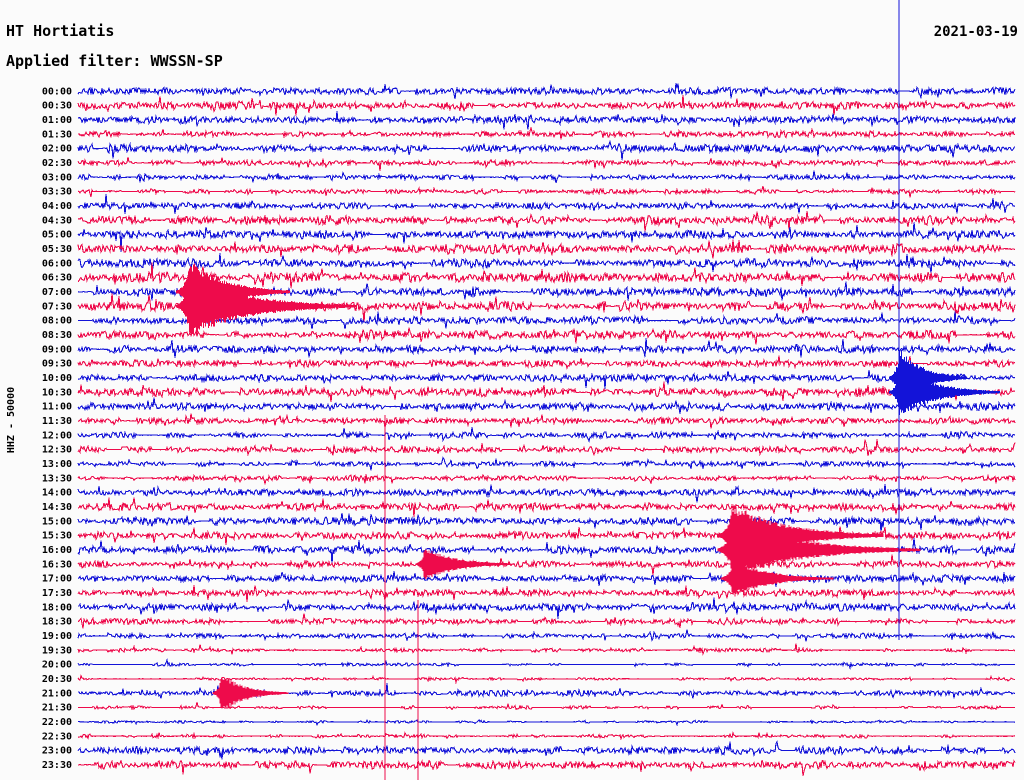  What do you see at coordinates (57, 507) in the screenshot?
I see `time-tick-label: 14:30` at bounding box center [57, 507].